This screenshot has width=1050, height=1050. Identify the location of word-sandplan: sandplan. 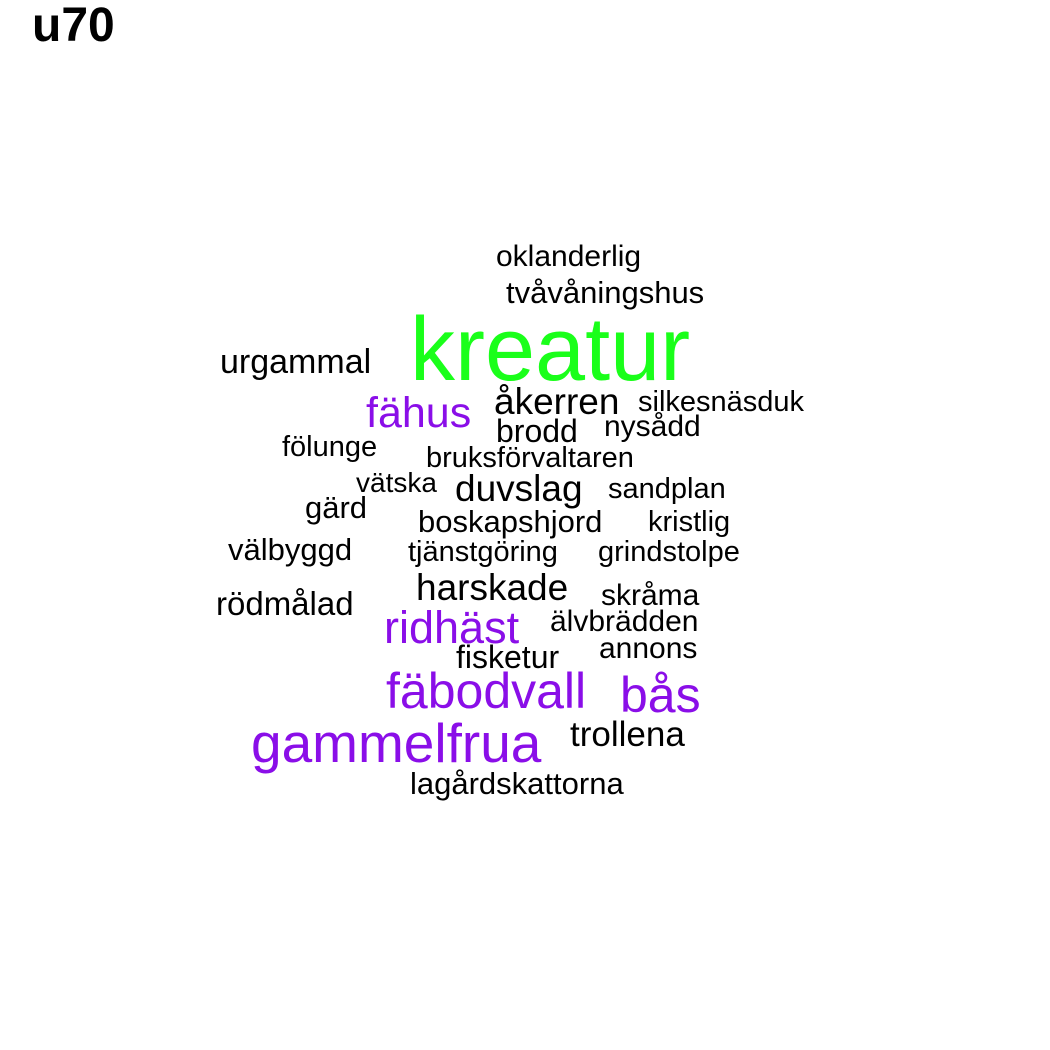
(667, 489).